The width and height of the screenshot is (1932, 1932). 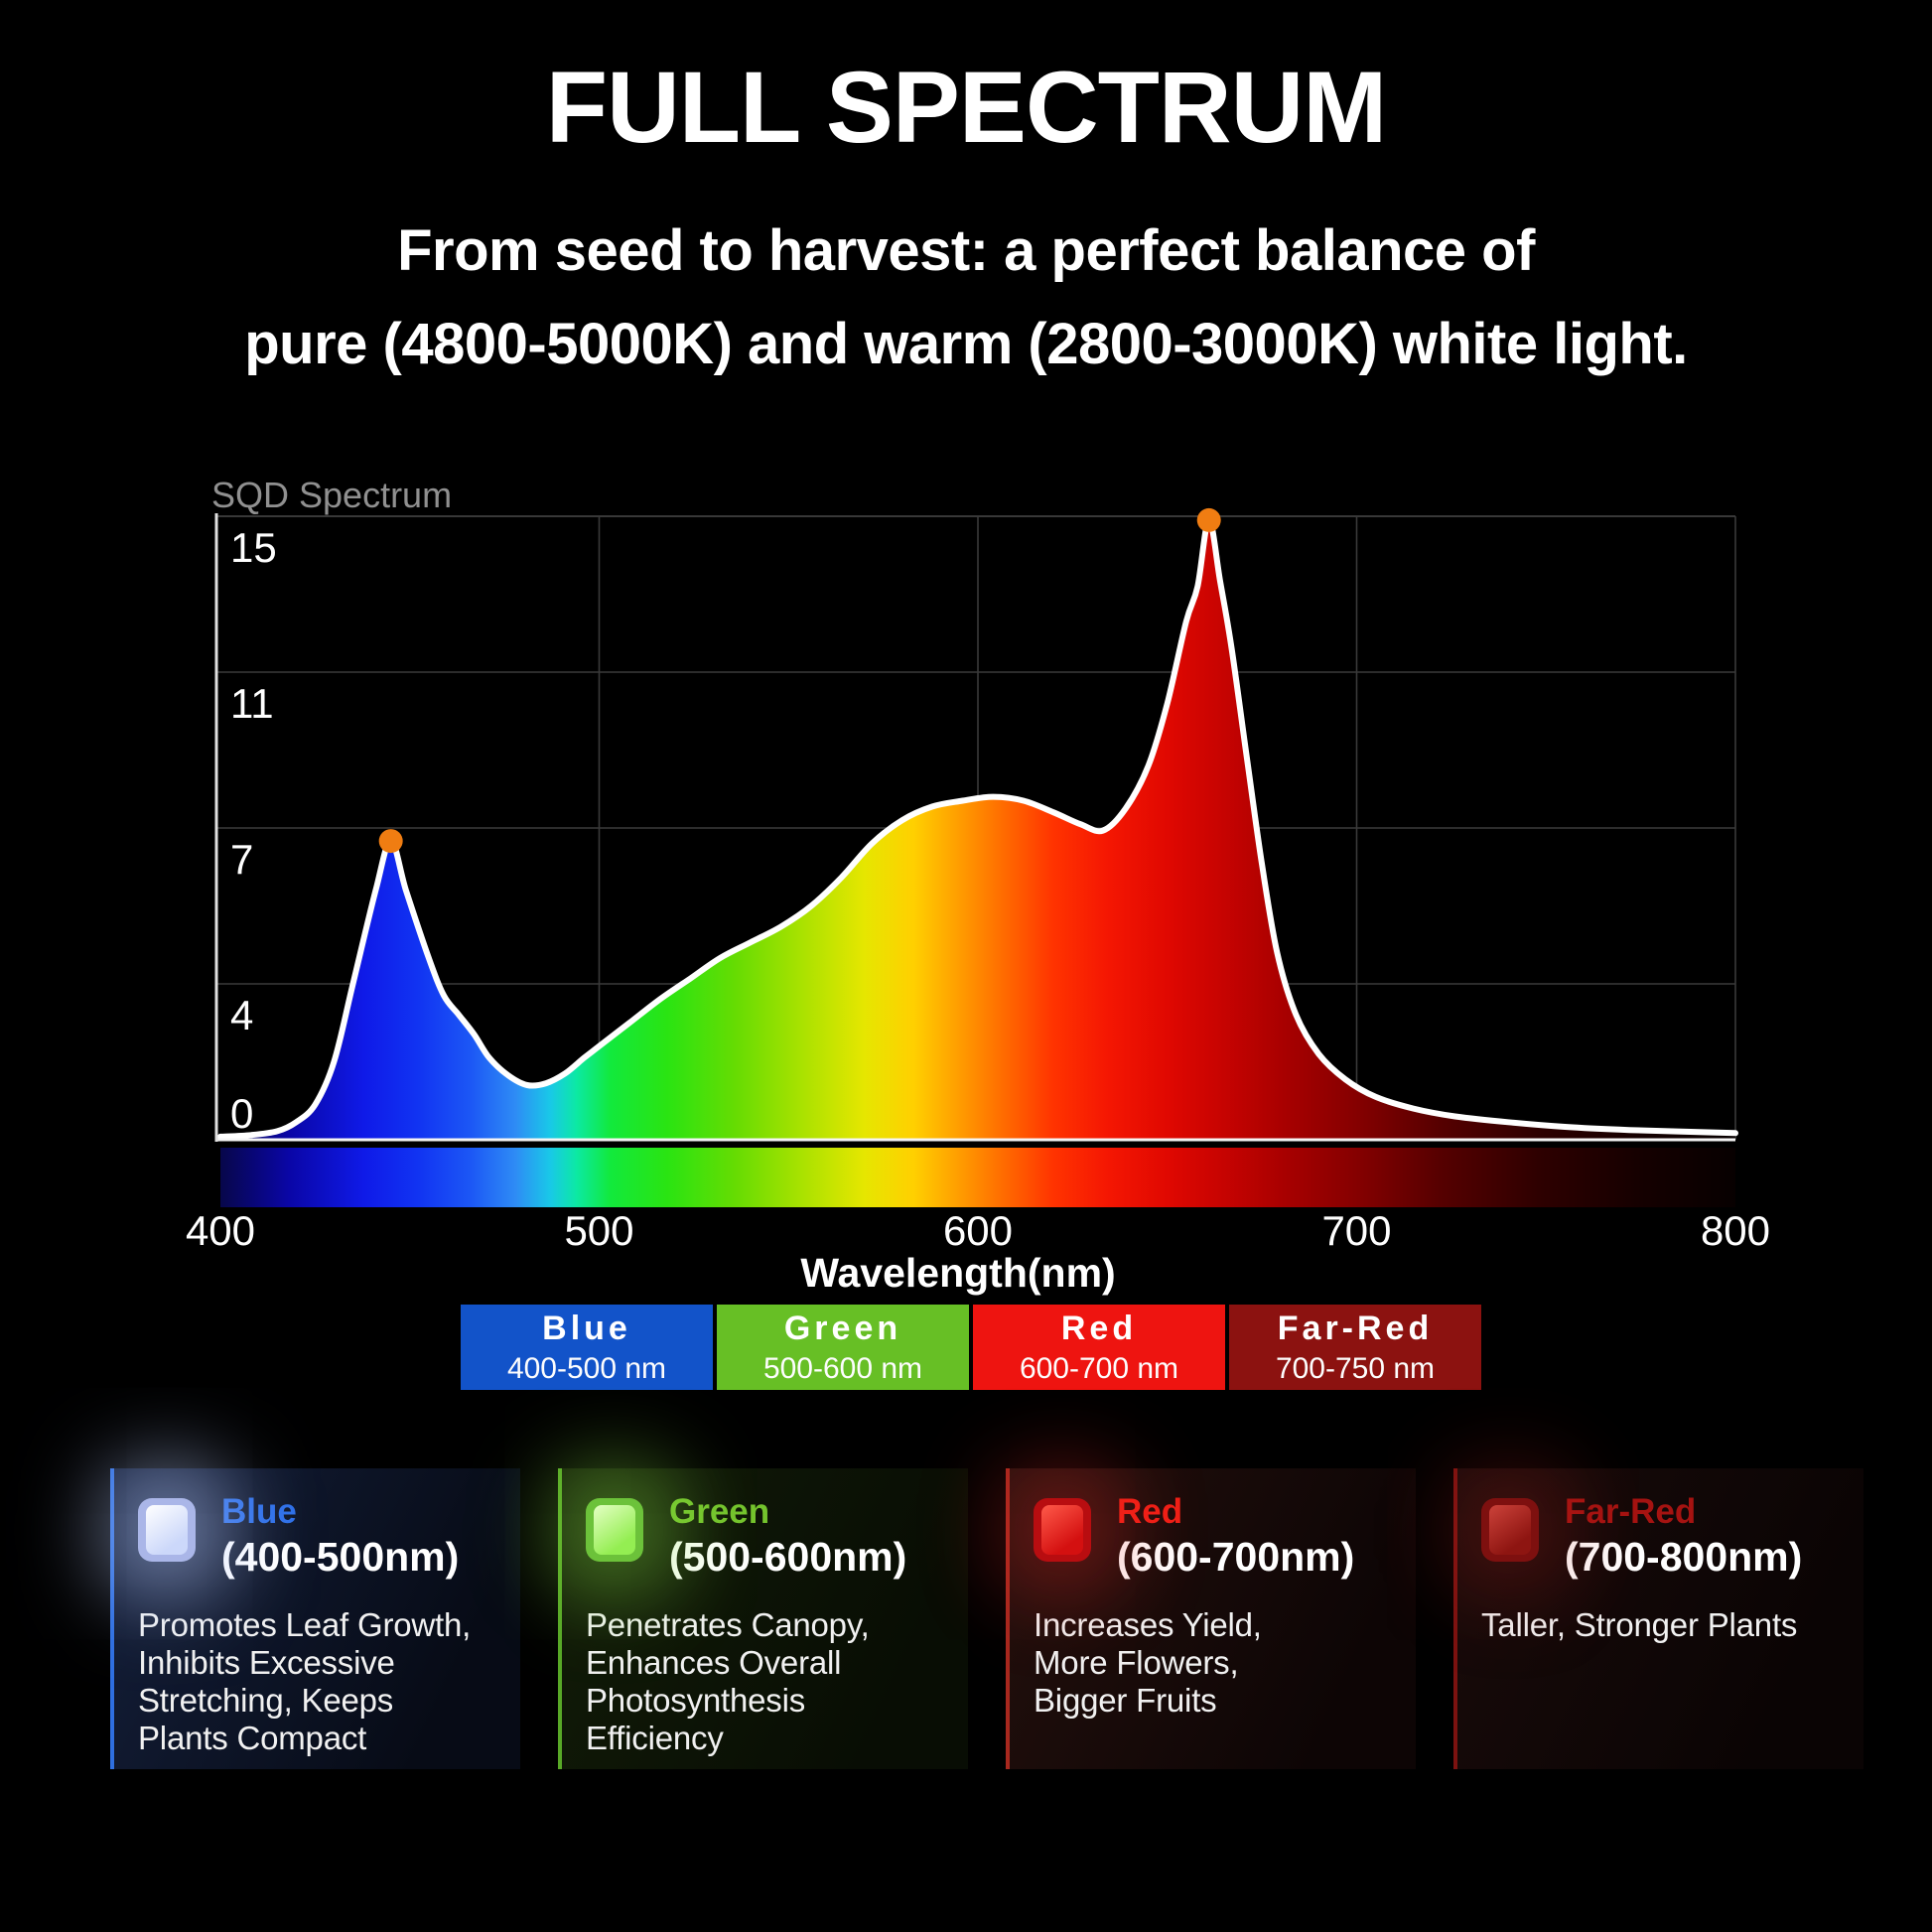 What do you see at coordinates (252, 703) in the screenshot?
I see `svg-text: 11` at bounding box center [252, 703].